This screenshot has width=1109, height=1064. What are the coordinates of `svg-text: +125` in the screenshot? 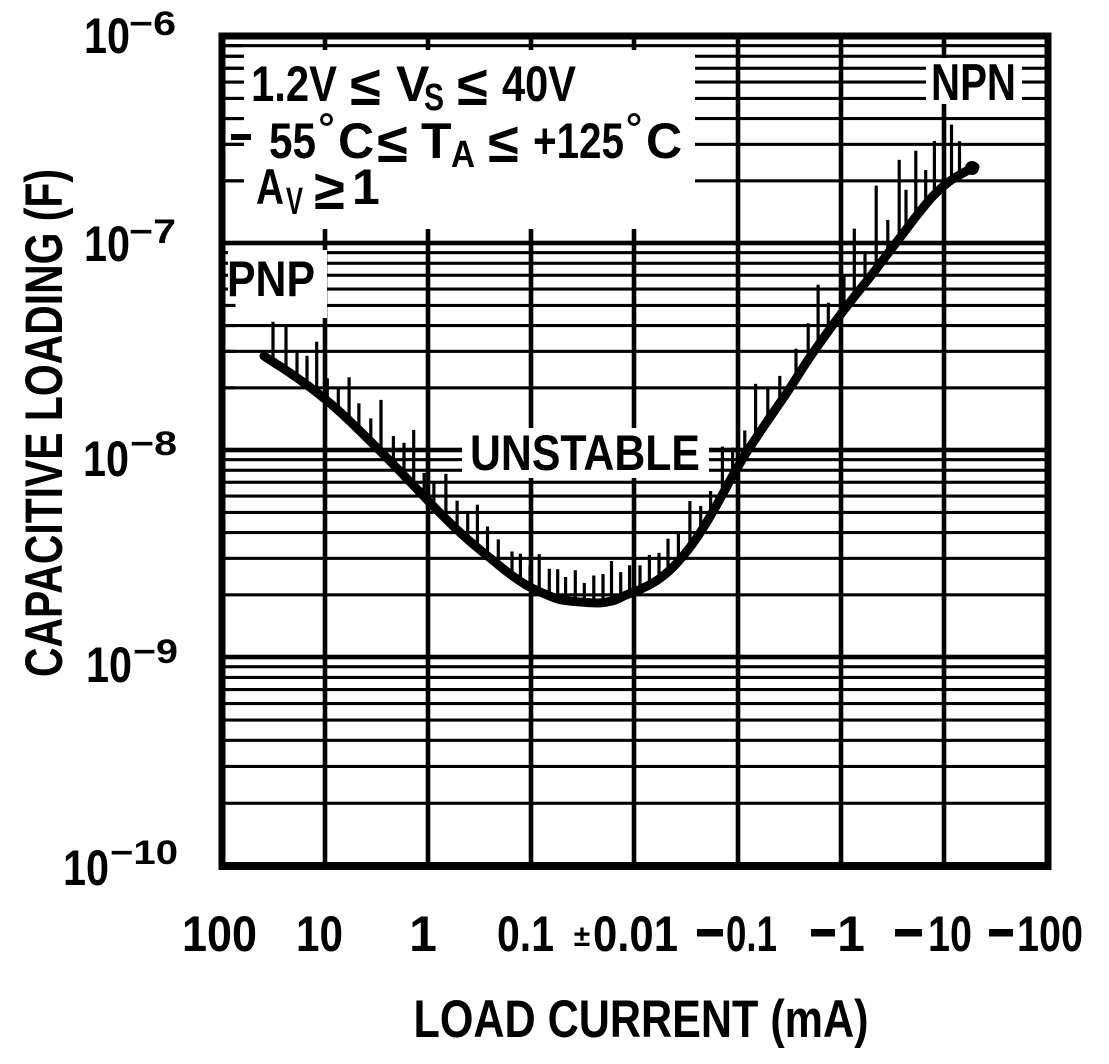 It's located at (578, 141).